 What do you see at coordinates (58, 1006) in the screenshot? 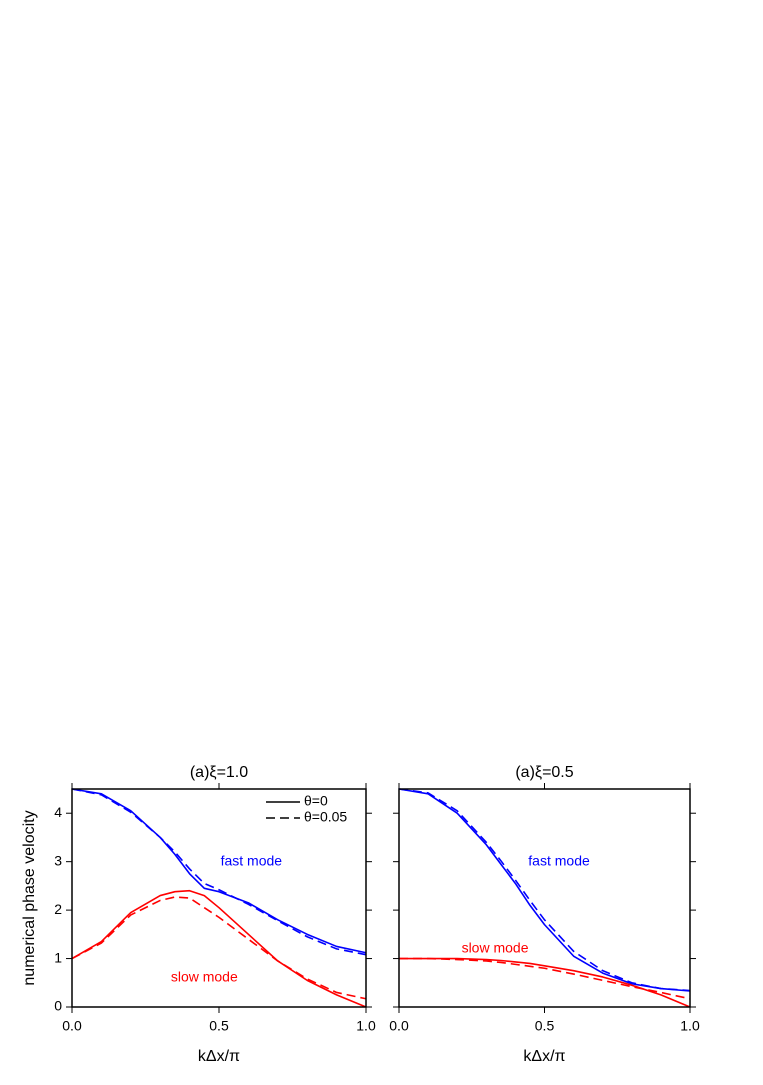
I see `y-tick-label: 0` at bounding box center [58, 1006].